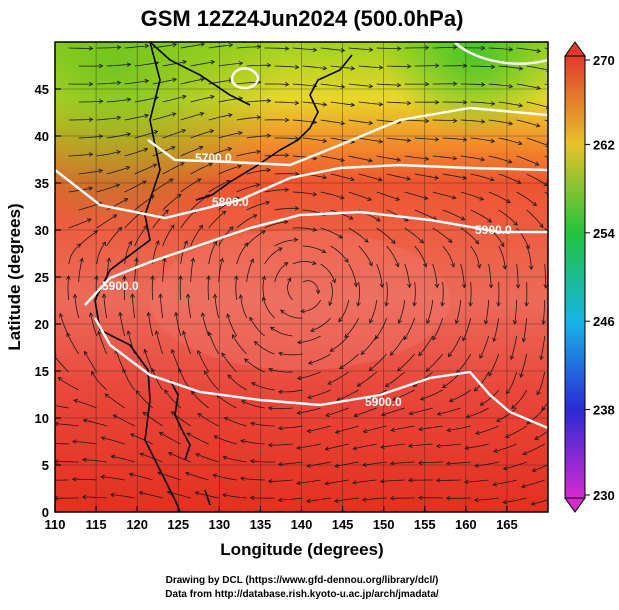 The height and width of the screenshot is (610, 619). What do you see at coordinates (466, 524) in the screenshot?
I see `x-tick-label: 160` at bounding box center [466, 524].